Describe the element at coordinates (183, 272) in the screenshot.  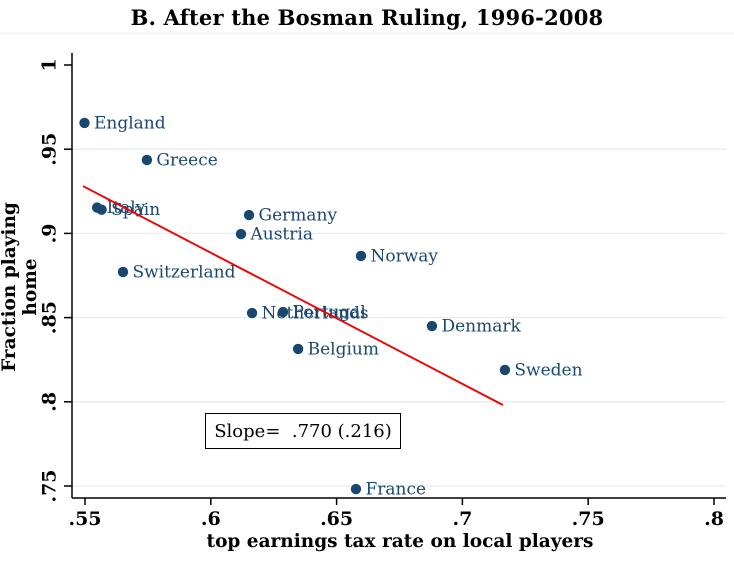
I see `point-label: Switzerland` at that location.